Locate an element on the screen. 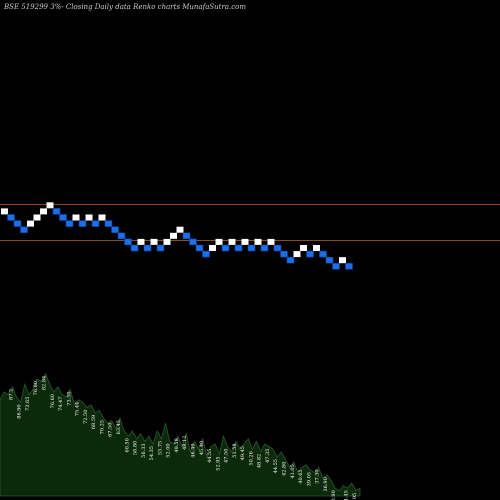 This screenshot has height=500, width=500. volume-value-label: 41.05 is located at coordinates (293, 471).